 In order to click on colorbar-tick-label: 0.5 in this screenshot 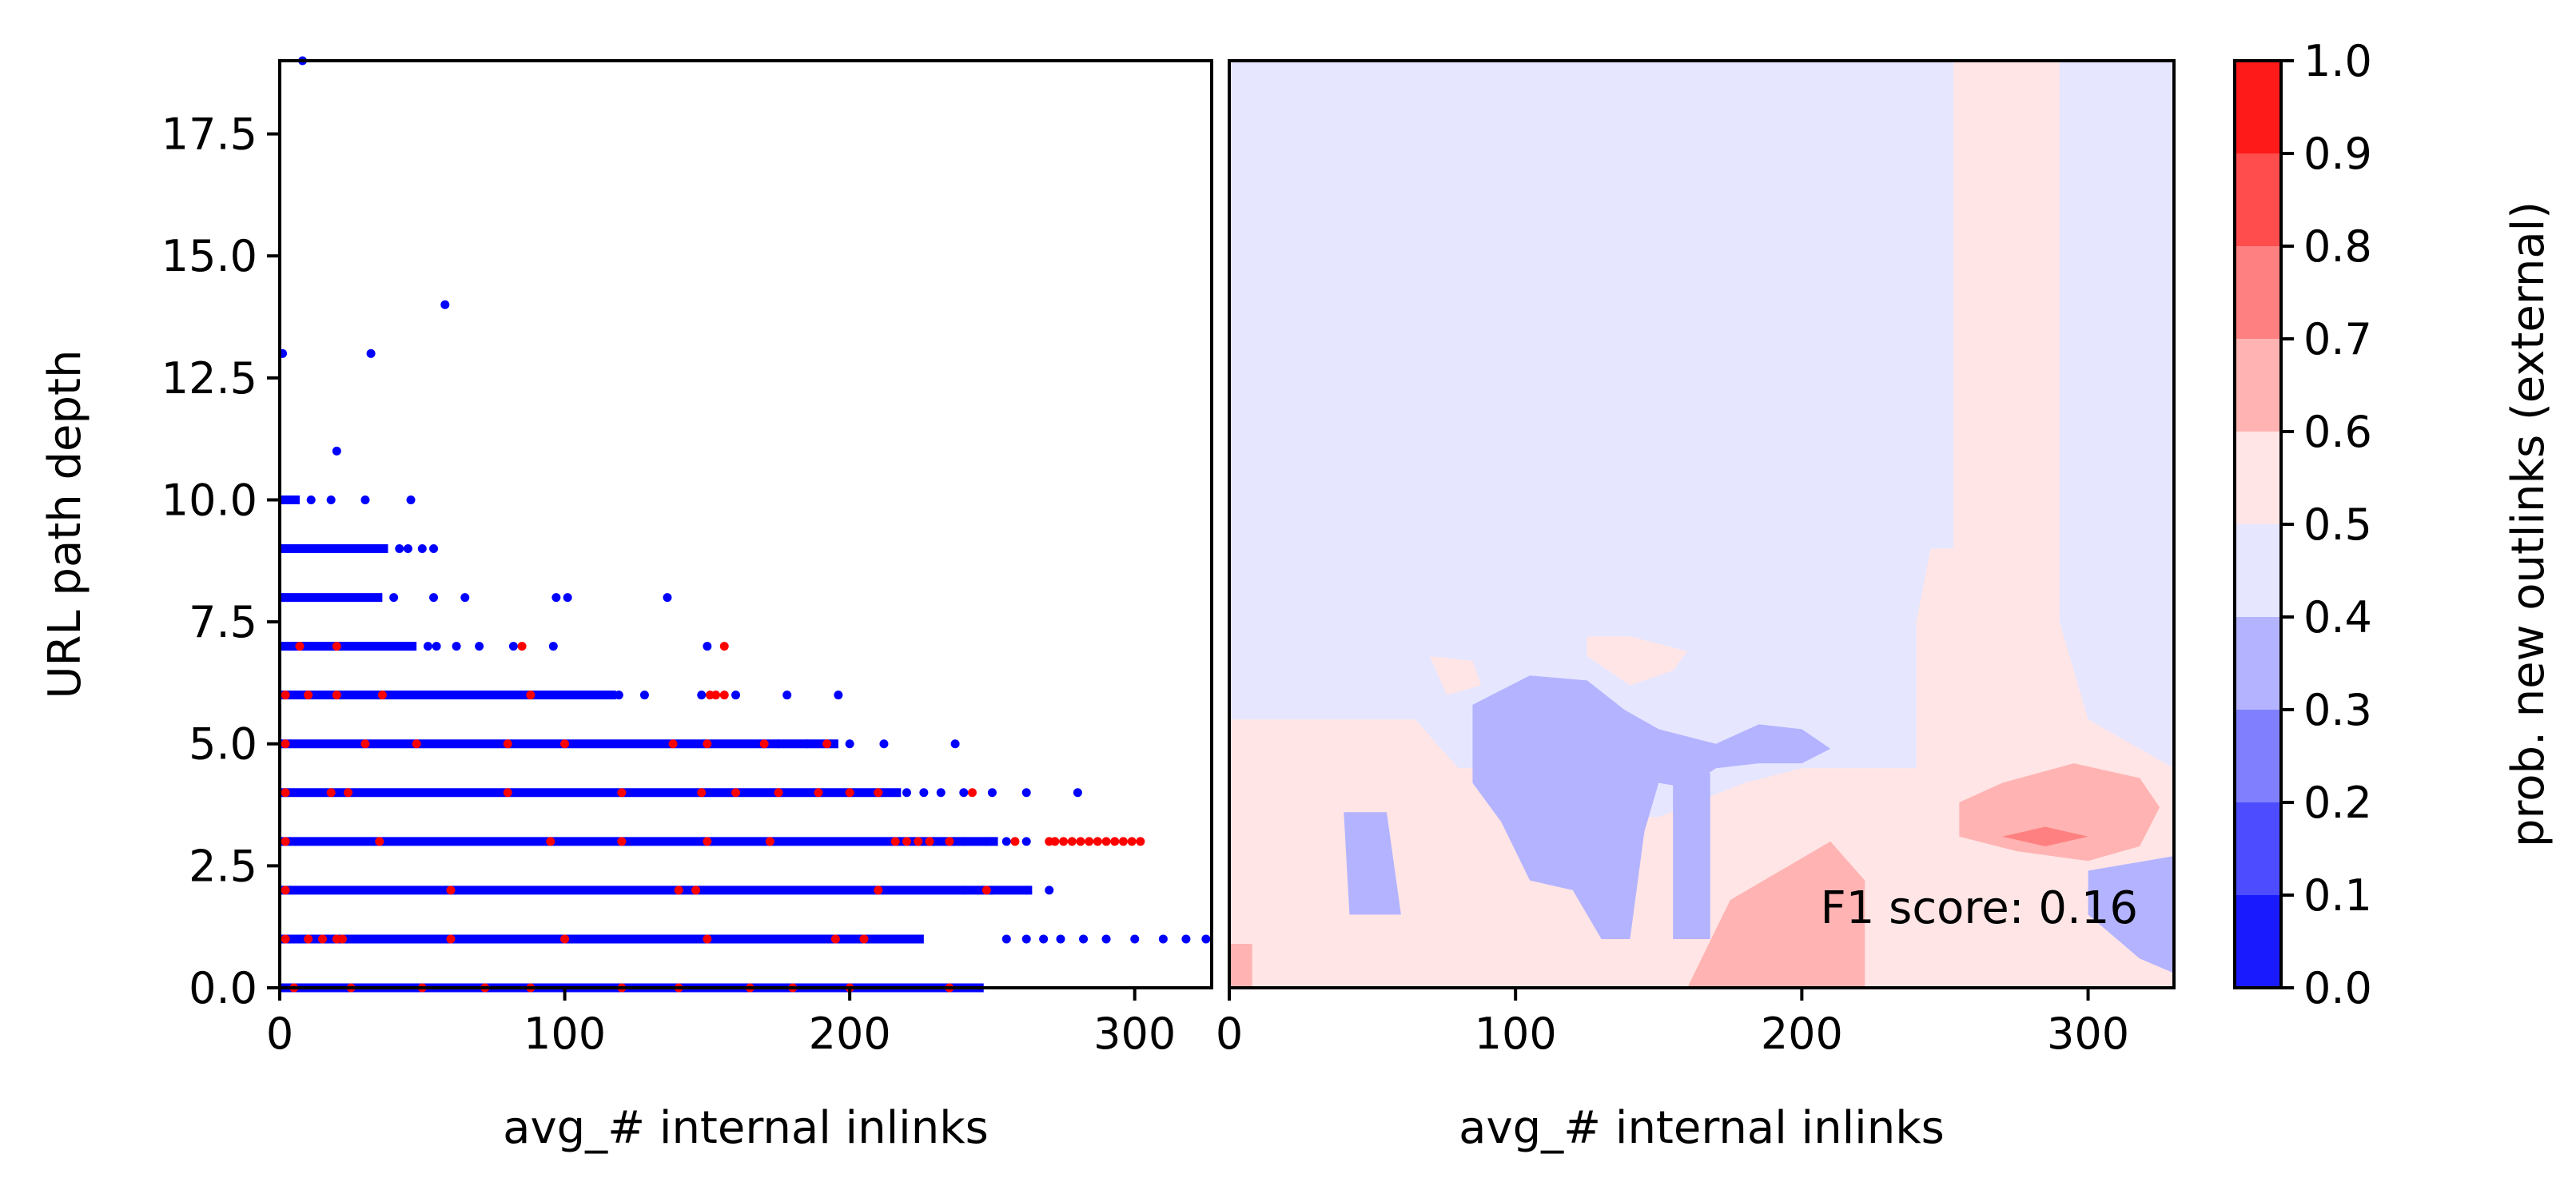, I will do `click(2337, 524)`.